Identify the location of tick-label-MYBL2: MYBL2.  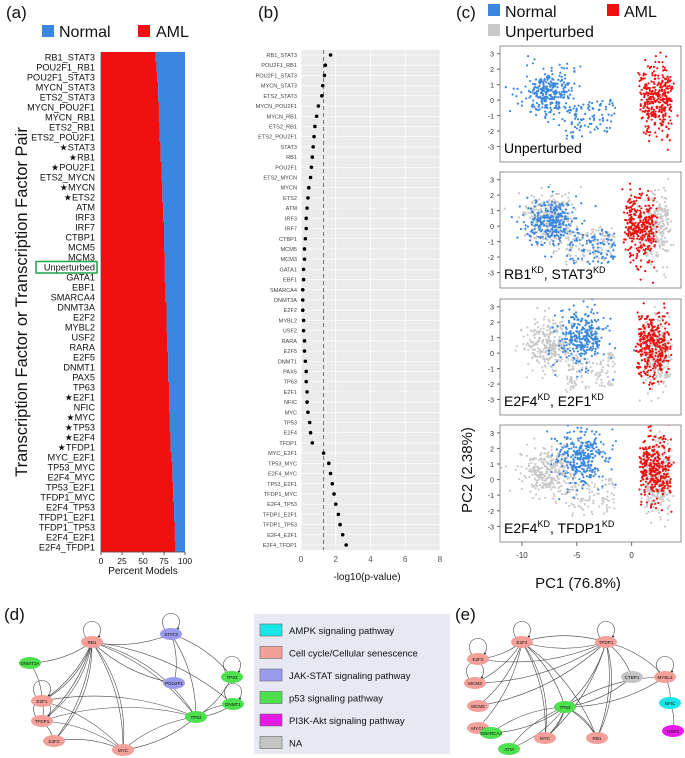
(80, 328).